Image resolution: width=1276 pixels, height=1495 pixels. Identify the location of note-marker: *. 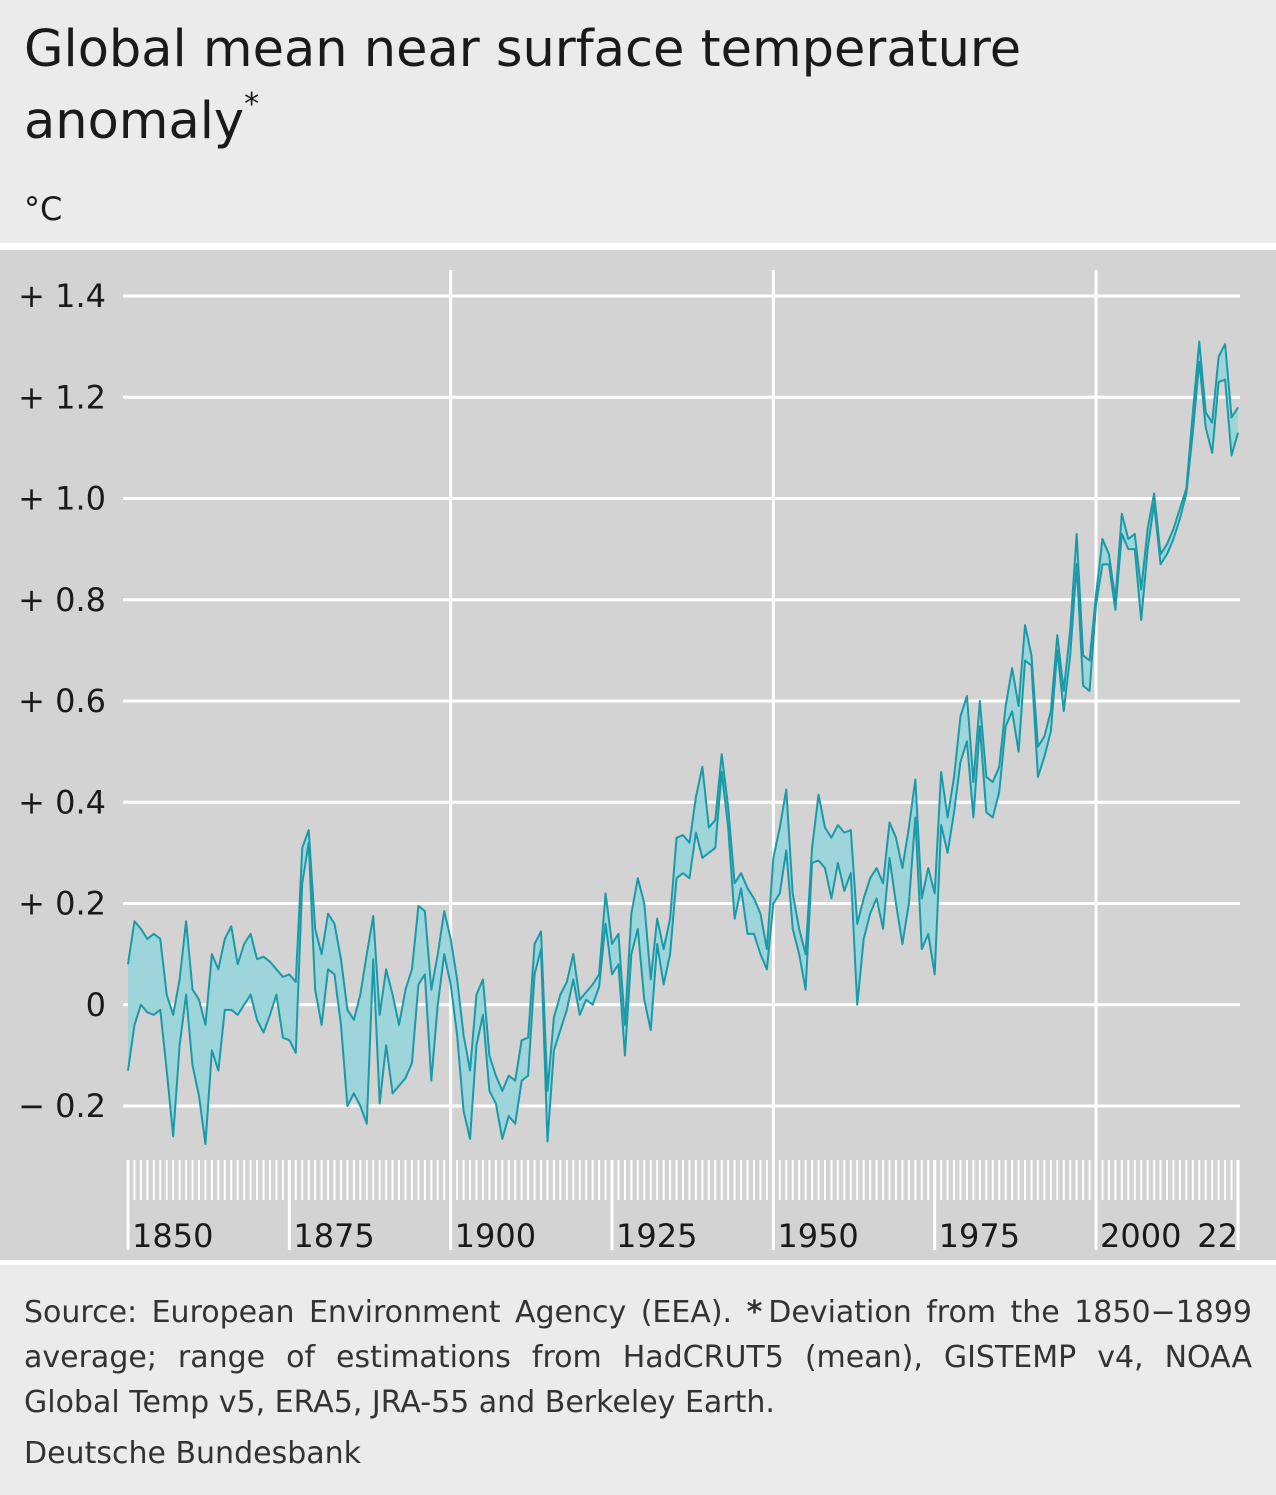
(754, 1312).